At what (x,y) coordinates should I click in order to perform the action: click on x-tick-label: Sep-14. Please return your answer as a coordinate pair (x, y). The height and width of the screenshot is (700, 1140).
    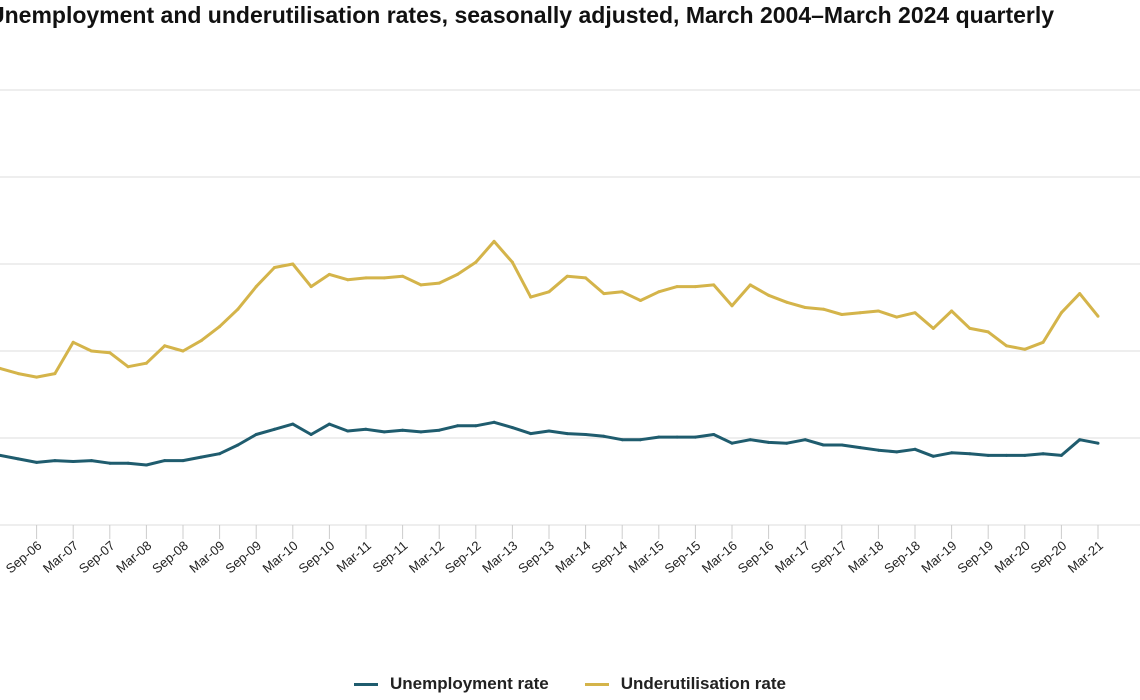
    Looking at the image, I should click on (609, 557).